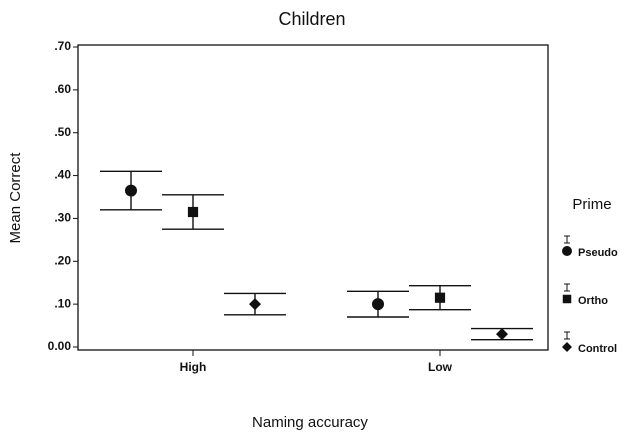 Image resolution: width=636 pixels, height=438 pixels. Describe the element at coordinates (440, 367) in the screenshot. I see `x-tick-label: Low` at that location.